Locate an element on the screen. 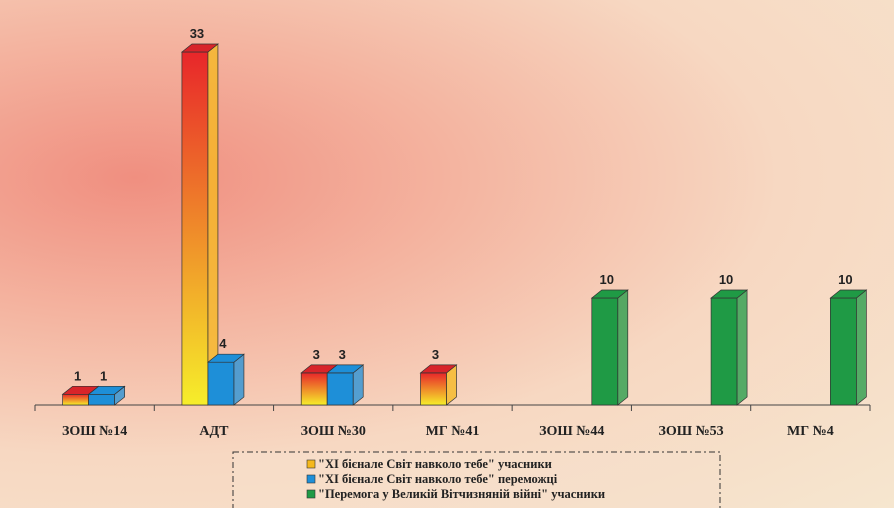 This screenshot has height=508, width=894. value-label: 4 is located at coordinates (223, 343).